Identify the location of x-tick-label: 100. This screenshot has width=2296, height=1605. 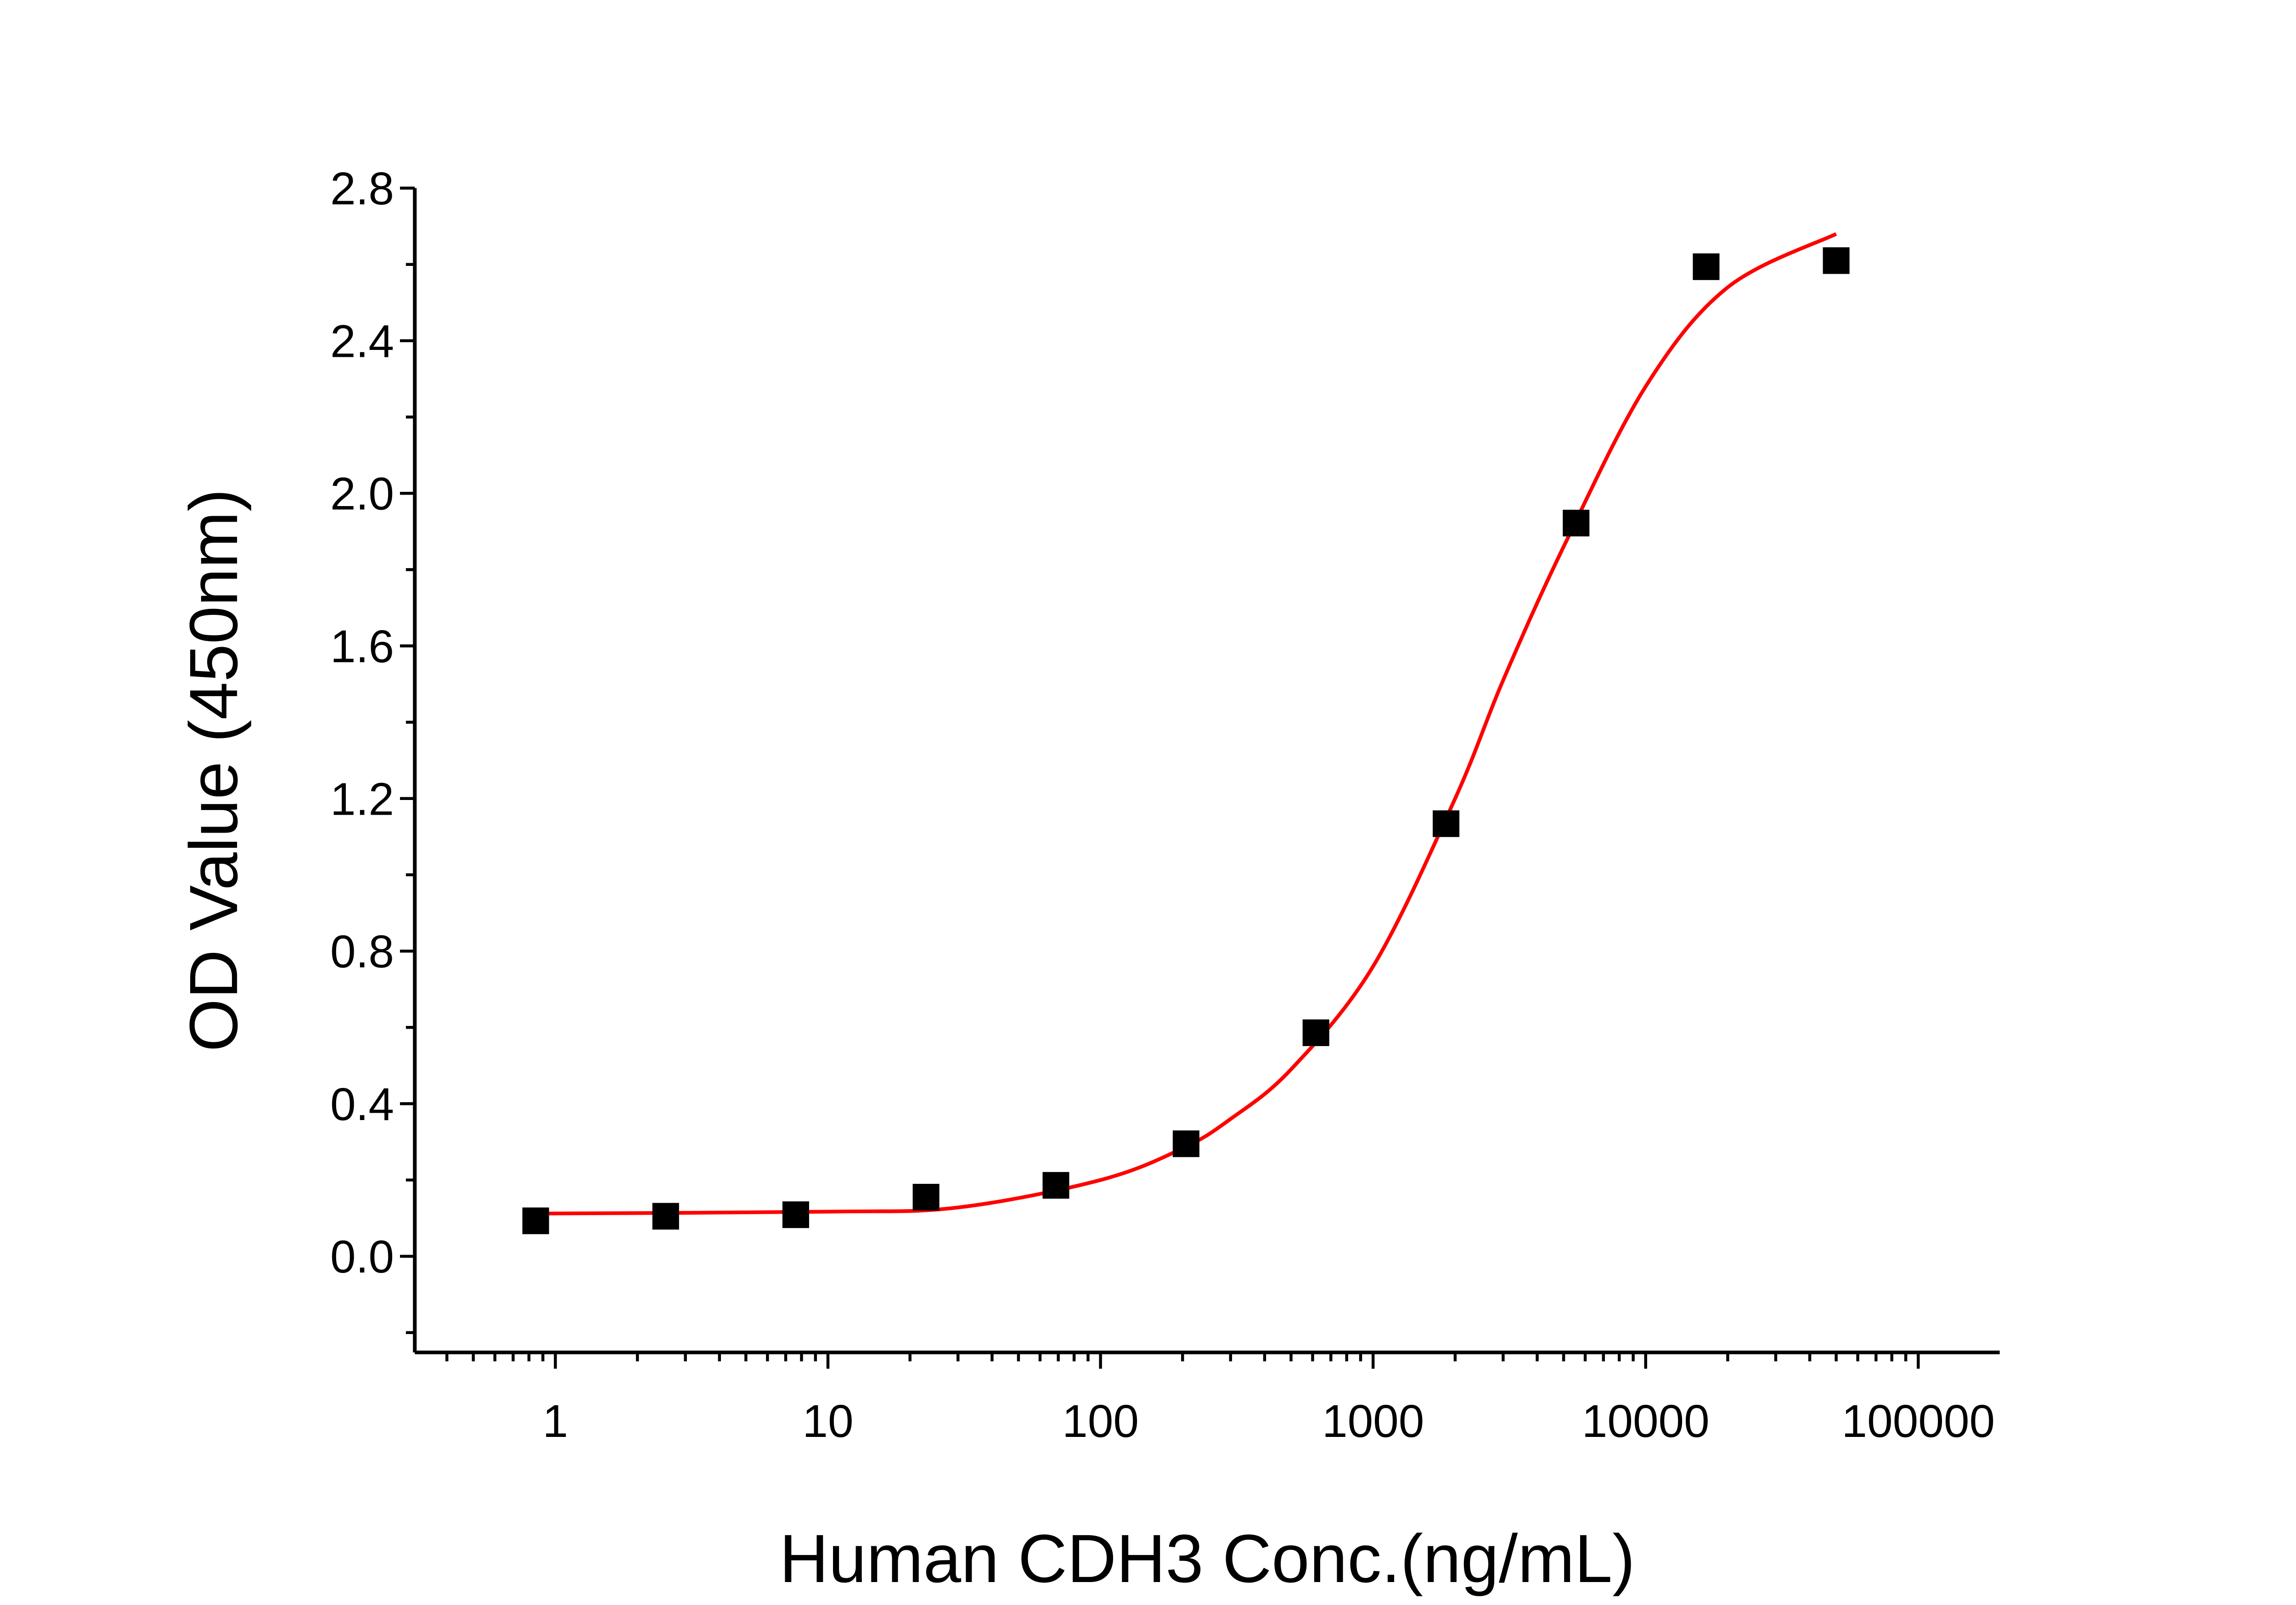
(1100, 1421).